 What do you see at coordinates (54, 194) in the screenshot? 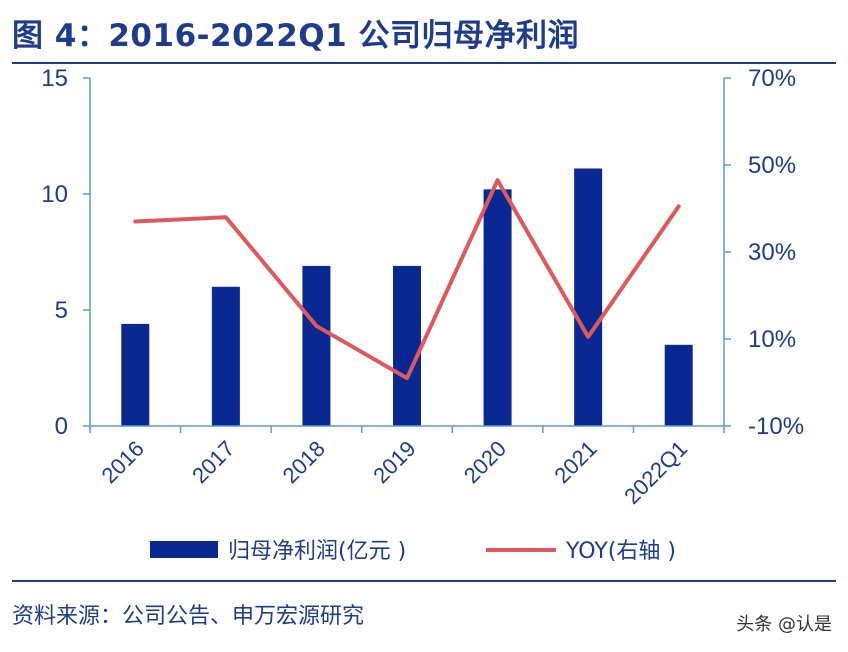
I see `left-tick-label: 10` at bounding box center [54, 194].